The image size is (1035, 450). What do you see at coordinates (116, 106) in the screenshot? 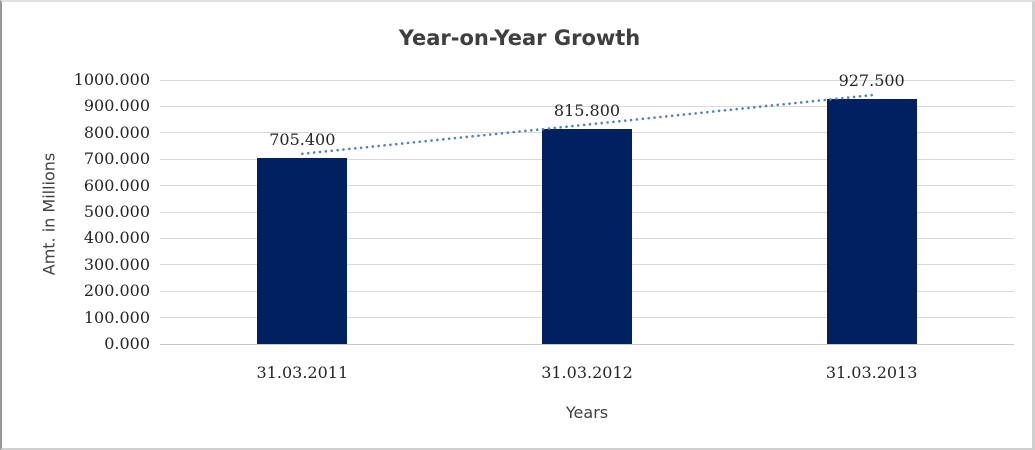
I see `y-tick-label: 900.000` at bounding box center [116, 106].